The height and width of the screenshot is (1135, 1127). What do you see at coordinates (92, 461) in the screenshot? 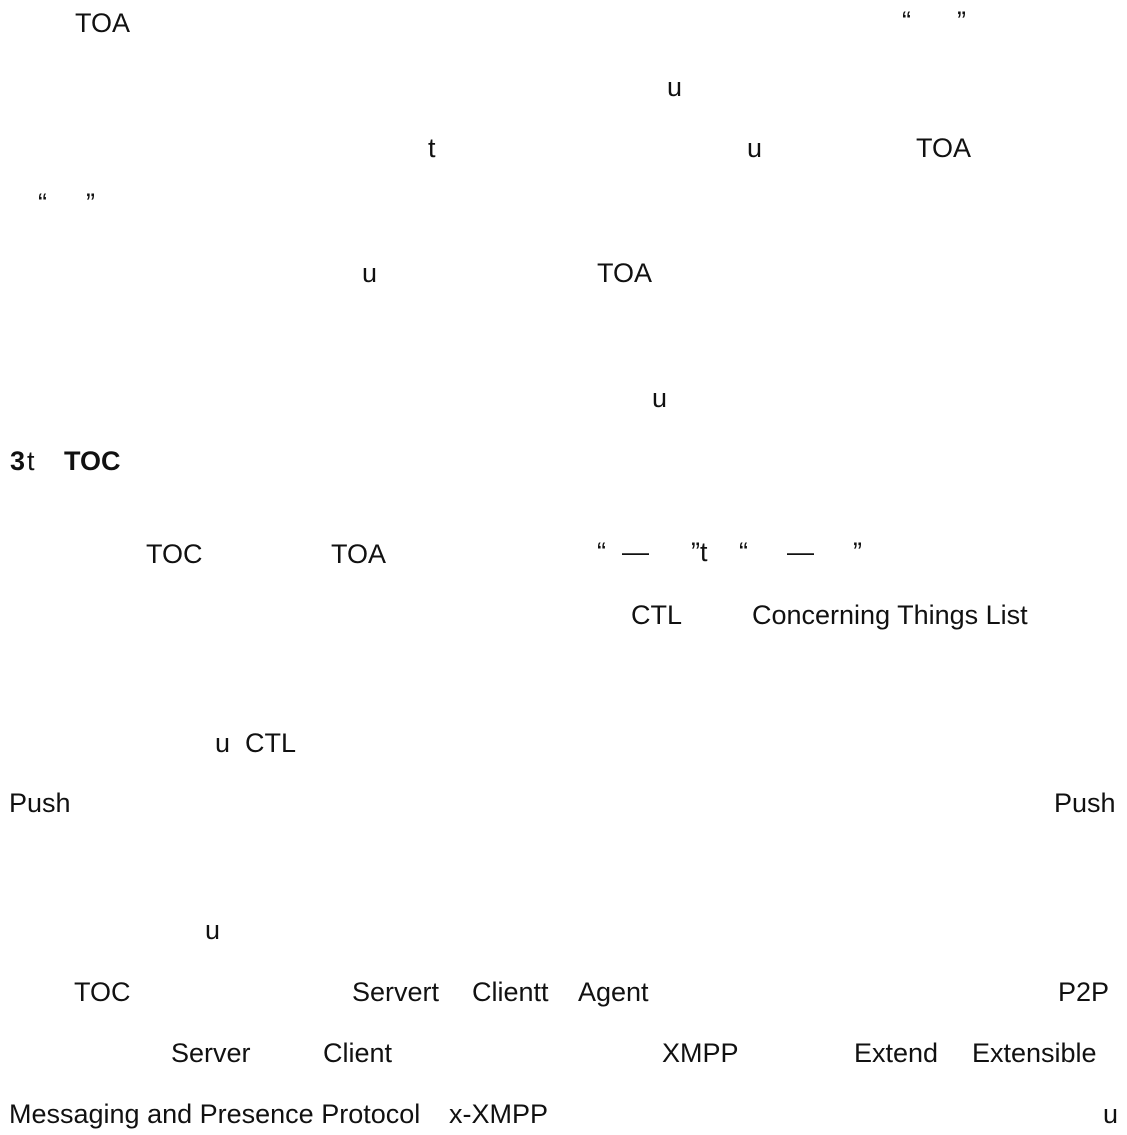
I see `section-heading-title: TOC` at bounding box center [92, 461].